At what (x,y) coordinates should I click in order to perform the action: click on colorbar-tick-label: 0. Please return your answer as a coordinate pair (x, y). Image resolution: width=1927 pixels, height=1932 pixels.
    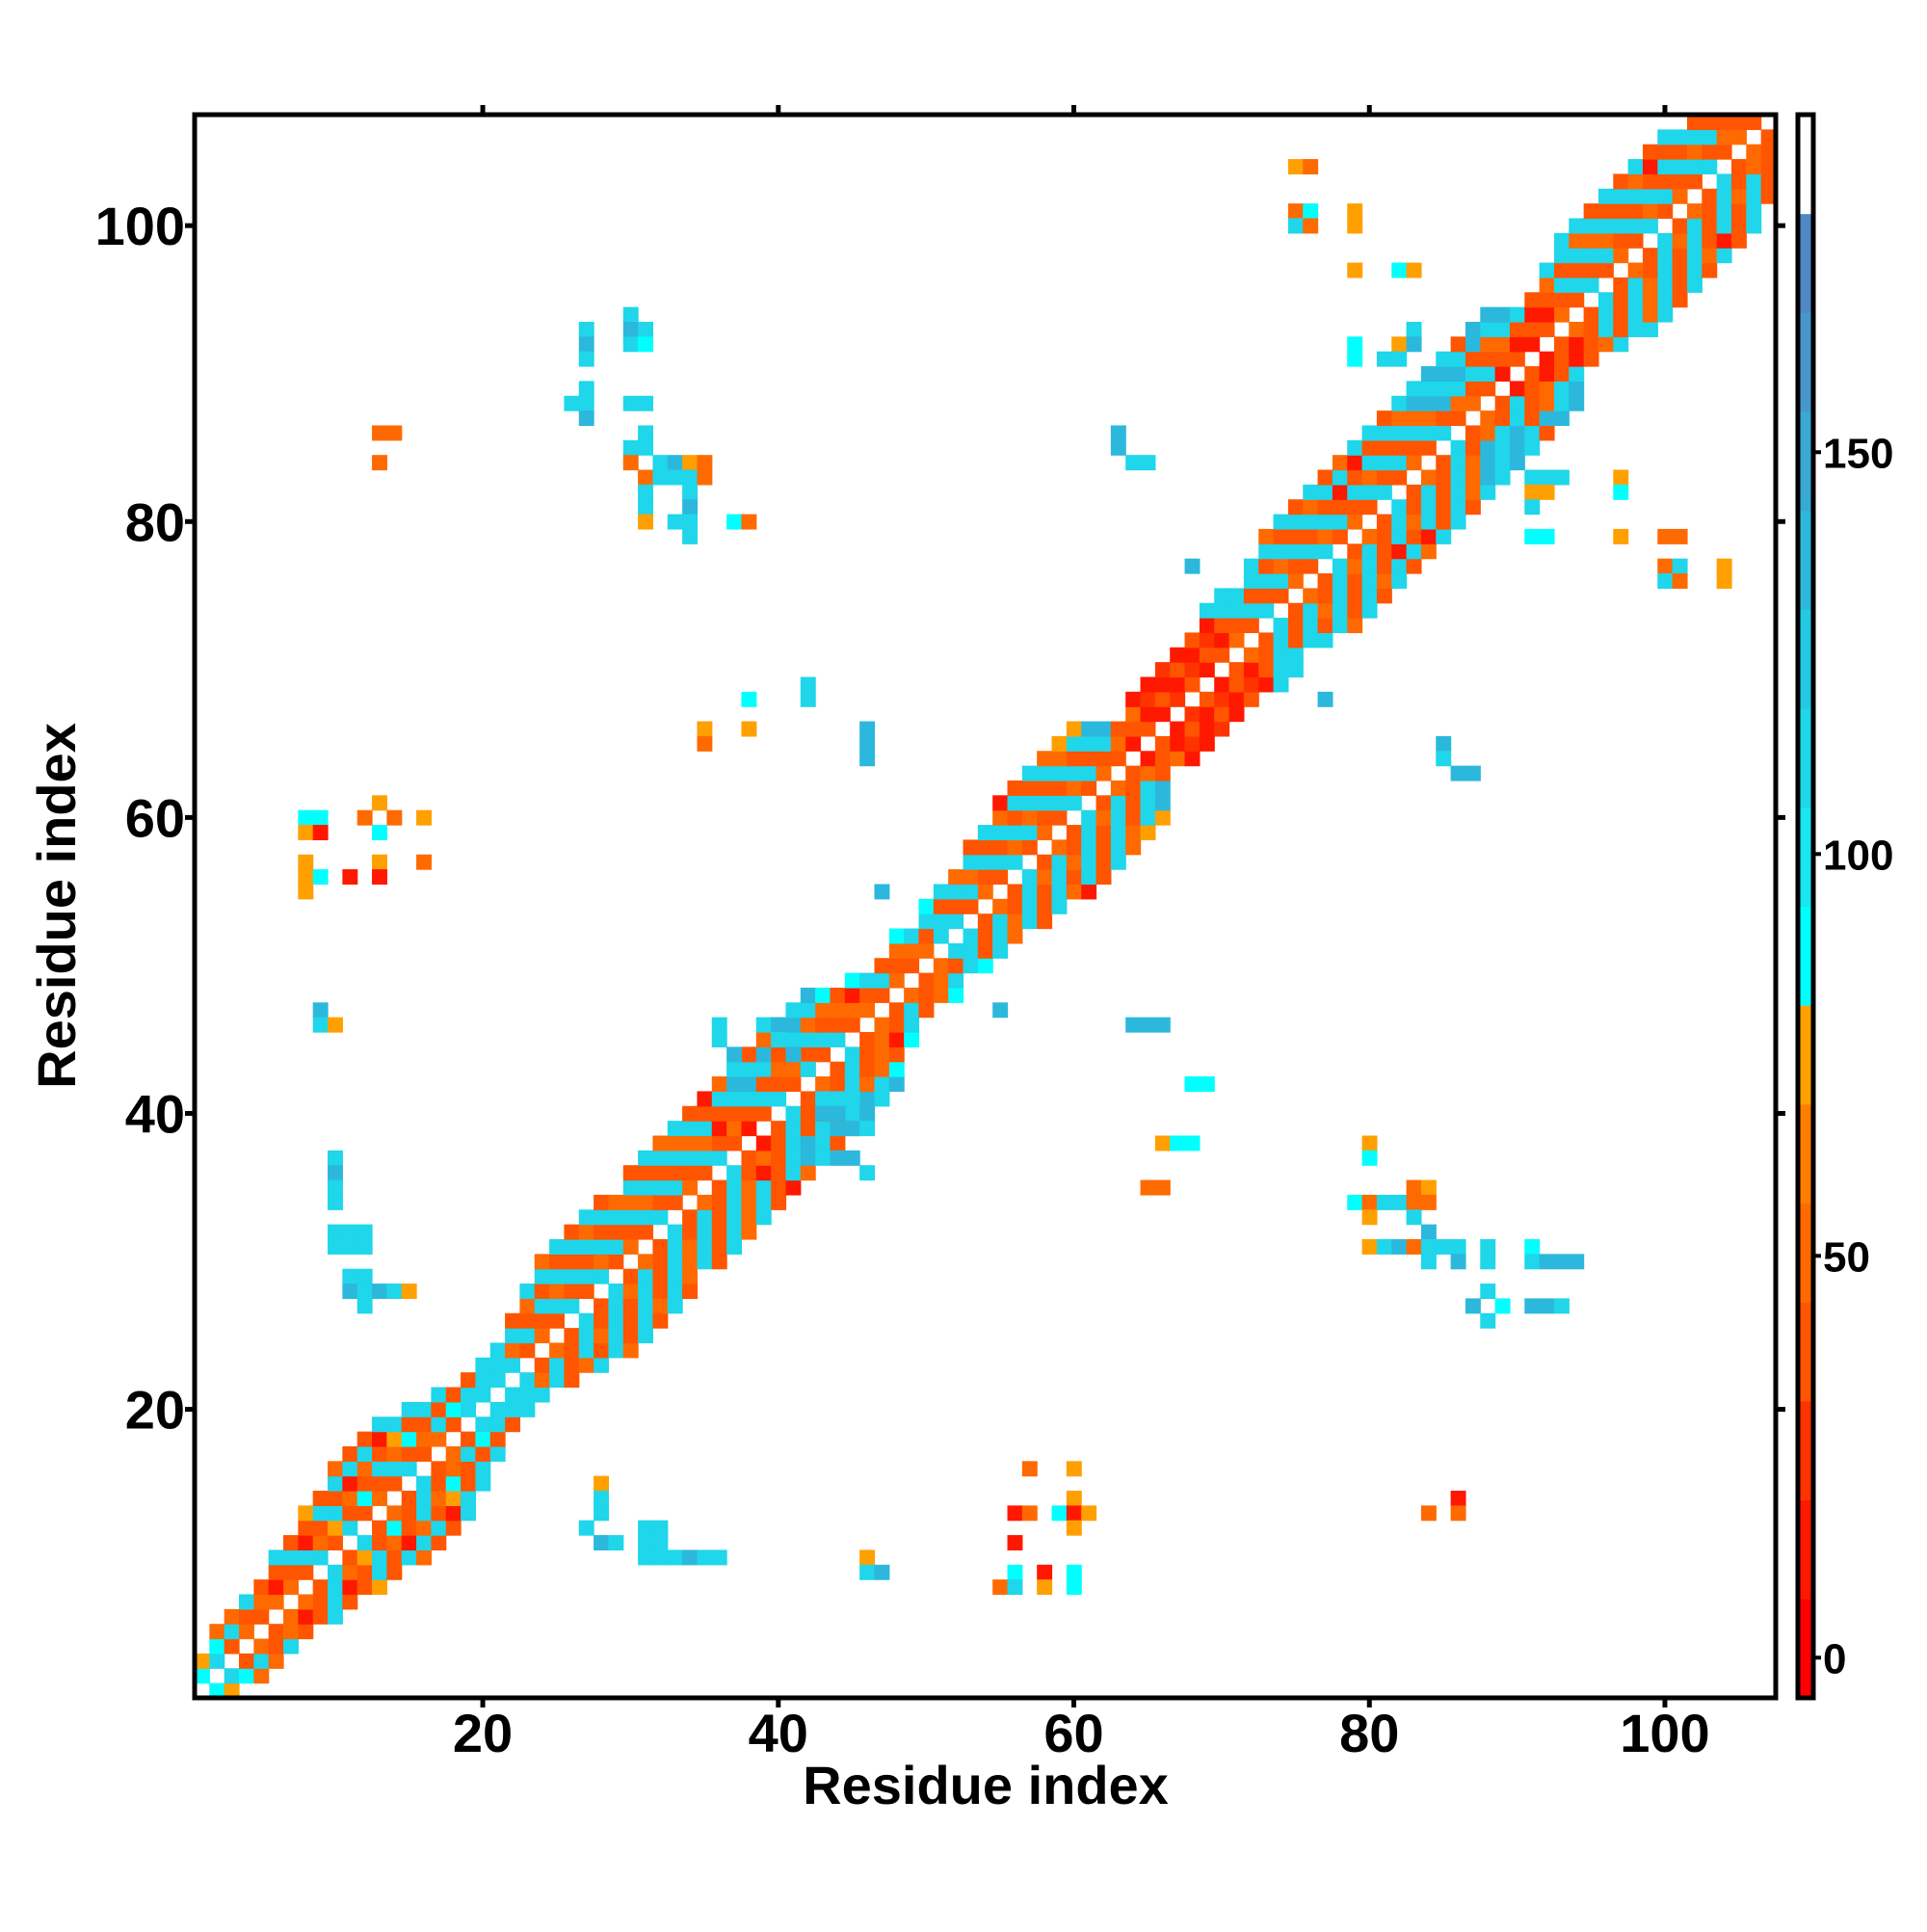
    Looking at the image, I should click on (1835, 1658).